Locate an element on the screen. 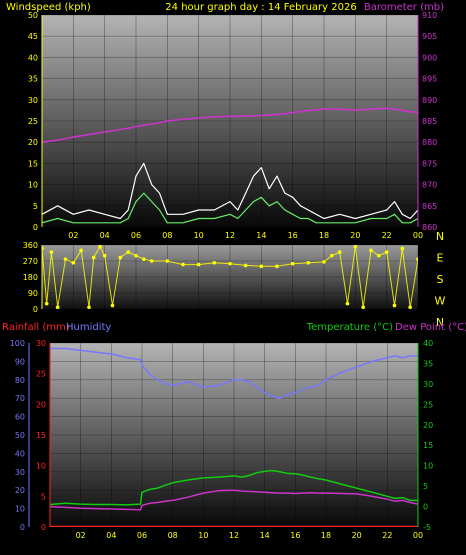 This screenshot has height=555, width=466. barometer-tick-label: 860 is located at coordinates (429, 227).